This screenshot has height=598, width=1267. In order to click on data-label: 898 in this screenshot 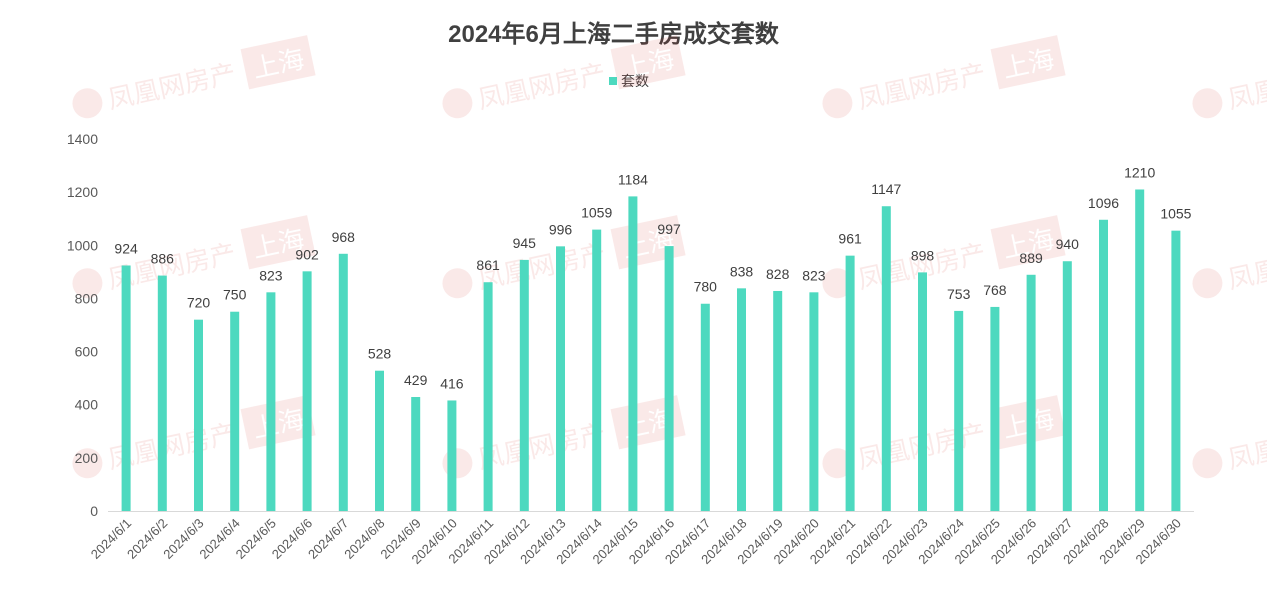, I will do `click(923, 255)`.